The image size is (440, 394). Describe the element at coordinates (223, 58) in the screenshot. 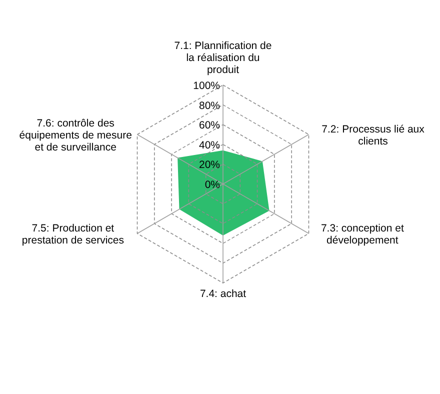

I see `spoke-label: 7.1: Plannification de la réalisation du produit` at that location.